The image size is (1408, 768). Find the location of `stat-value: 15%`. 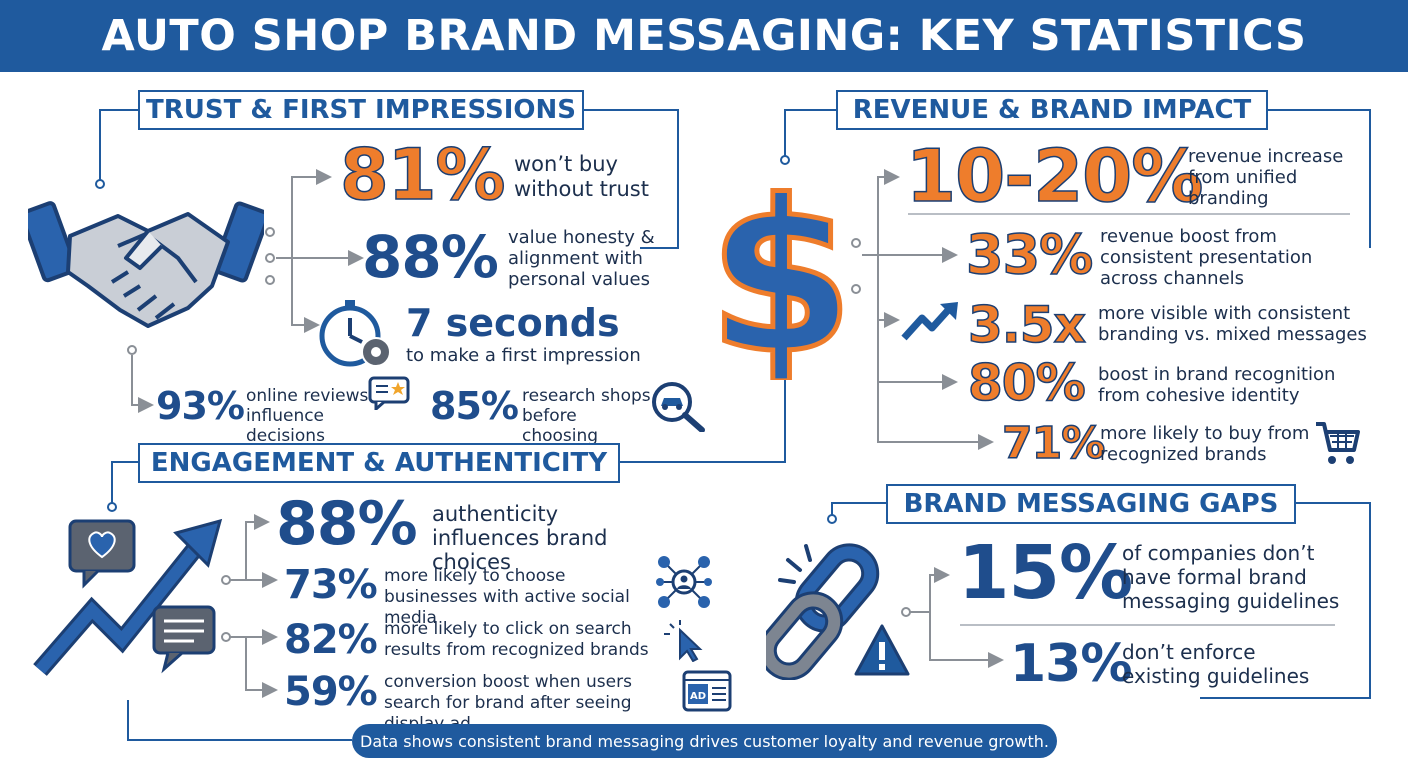

stat-value: 15% is located at coordinates (1045, 573).